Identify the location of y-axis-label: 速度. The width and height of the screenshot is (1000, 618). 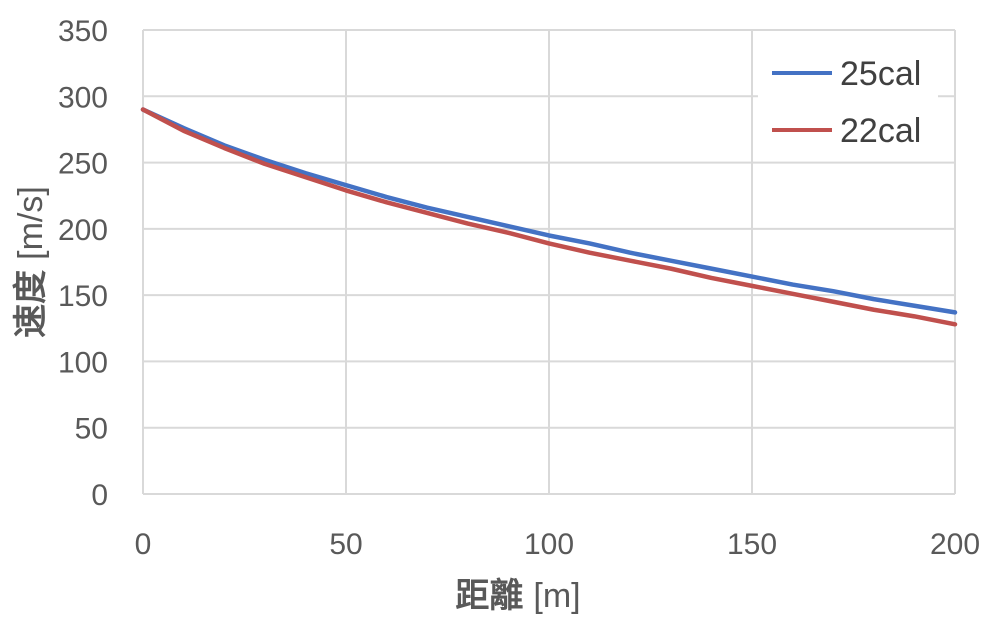
(31, 304).